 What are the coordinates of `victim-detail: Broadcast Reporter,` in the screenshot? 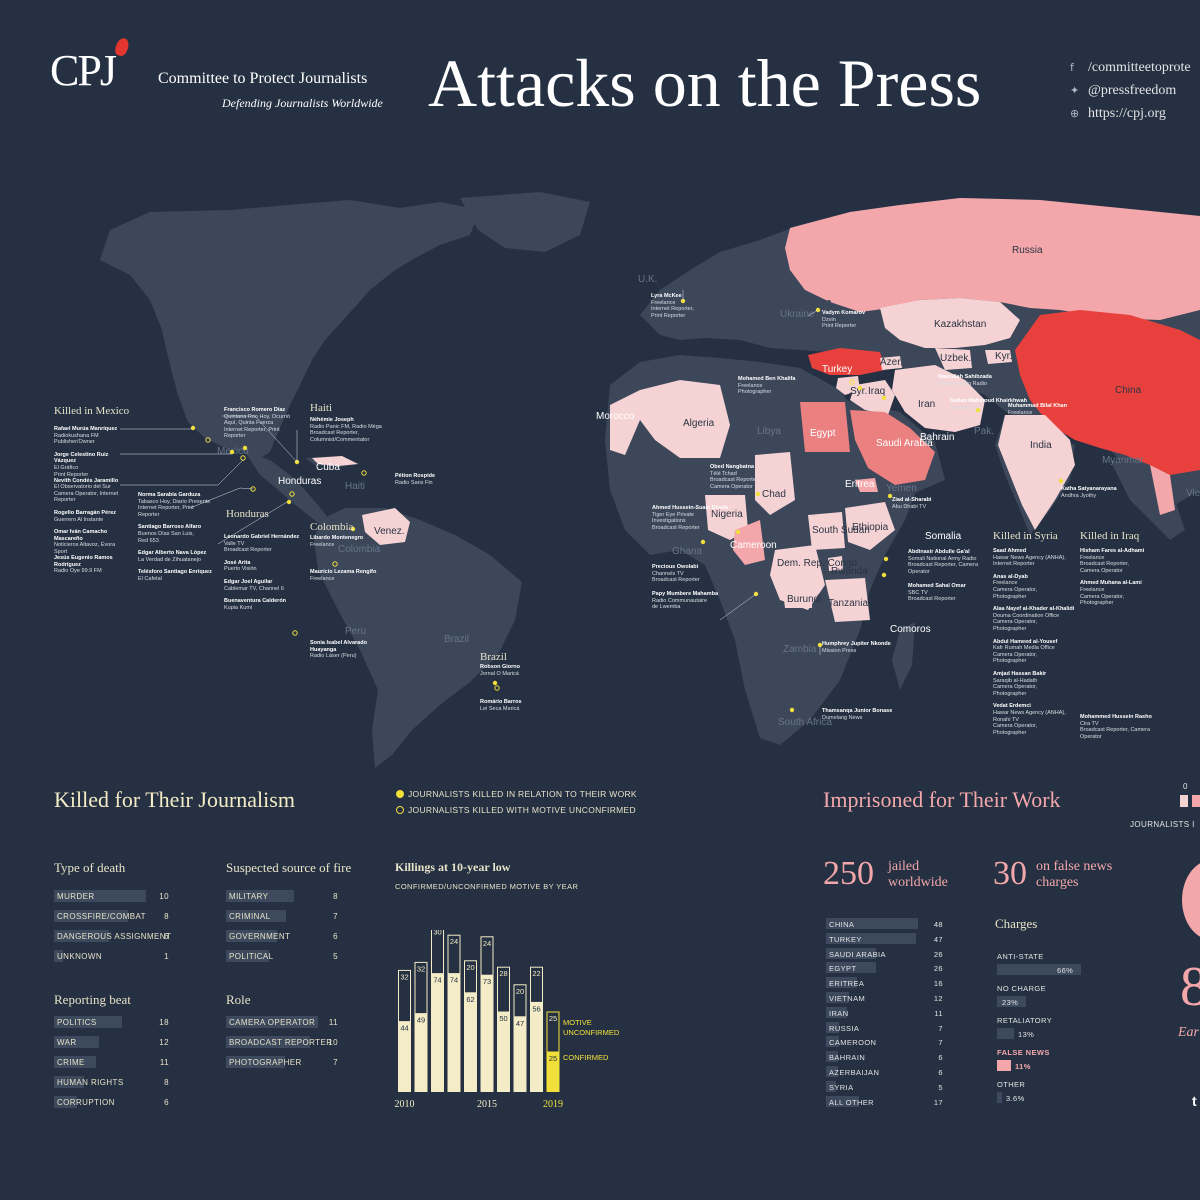 It's located at (1104, 564).